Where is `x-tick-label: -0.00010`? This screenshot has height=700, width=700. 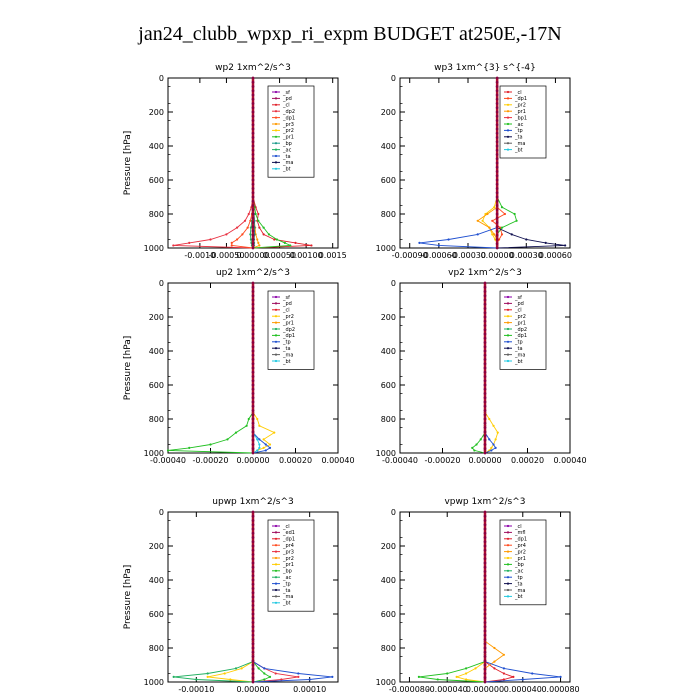 x-tick-label: -0.00010 is located at coordinates (196, 689).